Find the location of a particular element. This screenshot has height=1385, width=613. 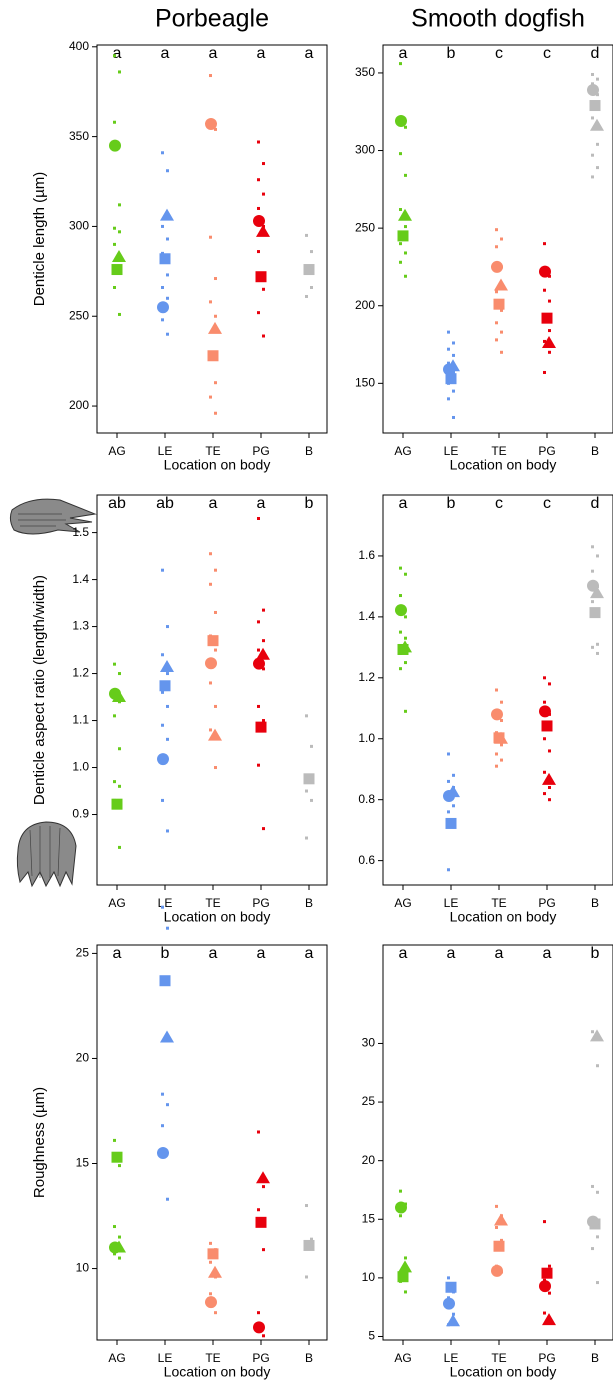

x-tick-label: AG is located at coordinates (402, 903).